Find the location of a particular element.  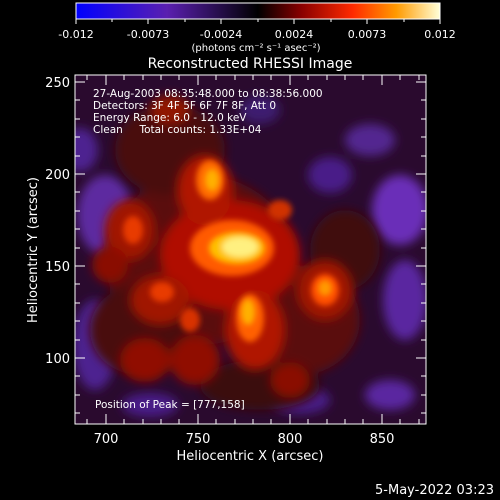

x-tick-labels: 700 750 800 850 is located at coordinates (244, 439).